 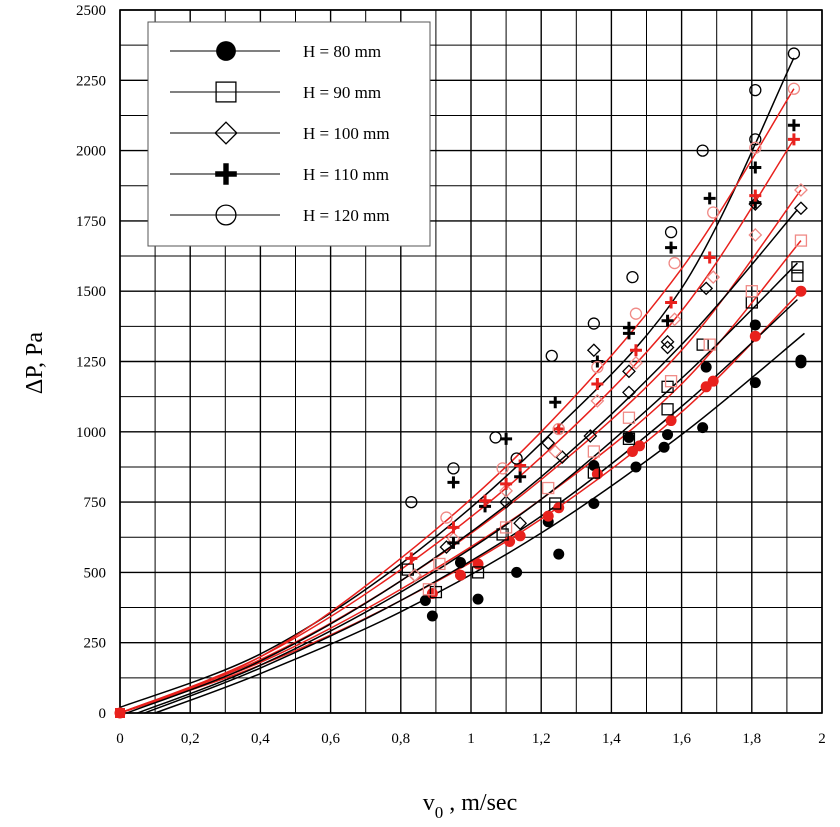 I want to click on y-tick-label: 2000, so click(x=91, y=152).